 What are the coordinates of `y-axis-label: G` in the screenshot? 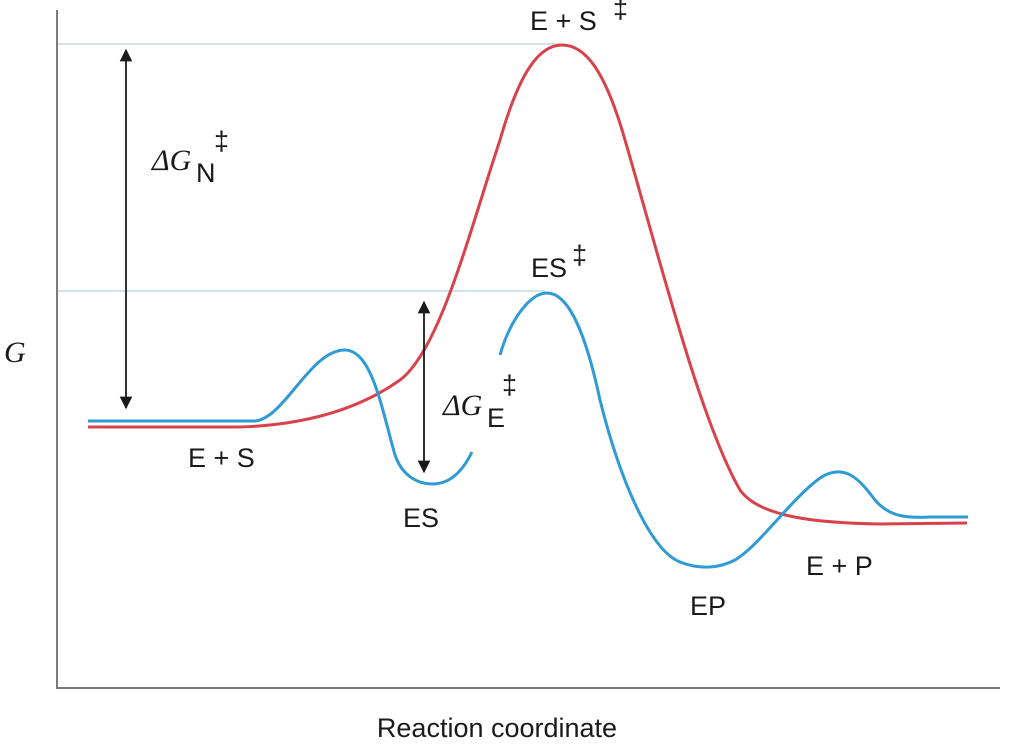 It's located at (15, 352).